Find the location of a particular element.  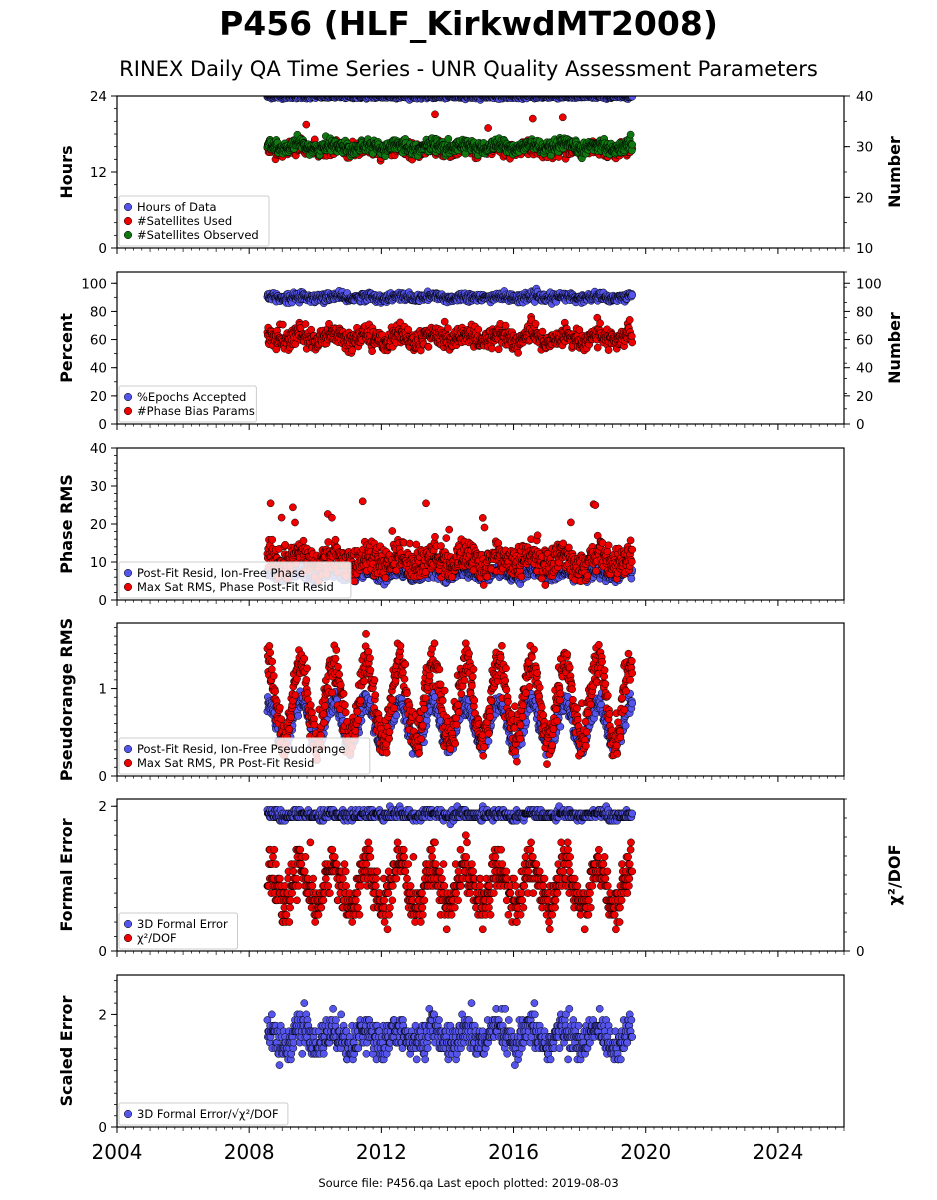

right-y-tick-label: 80 is located at coordinates (864, 312).